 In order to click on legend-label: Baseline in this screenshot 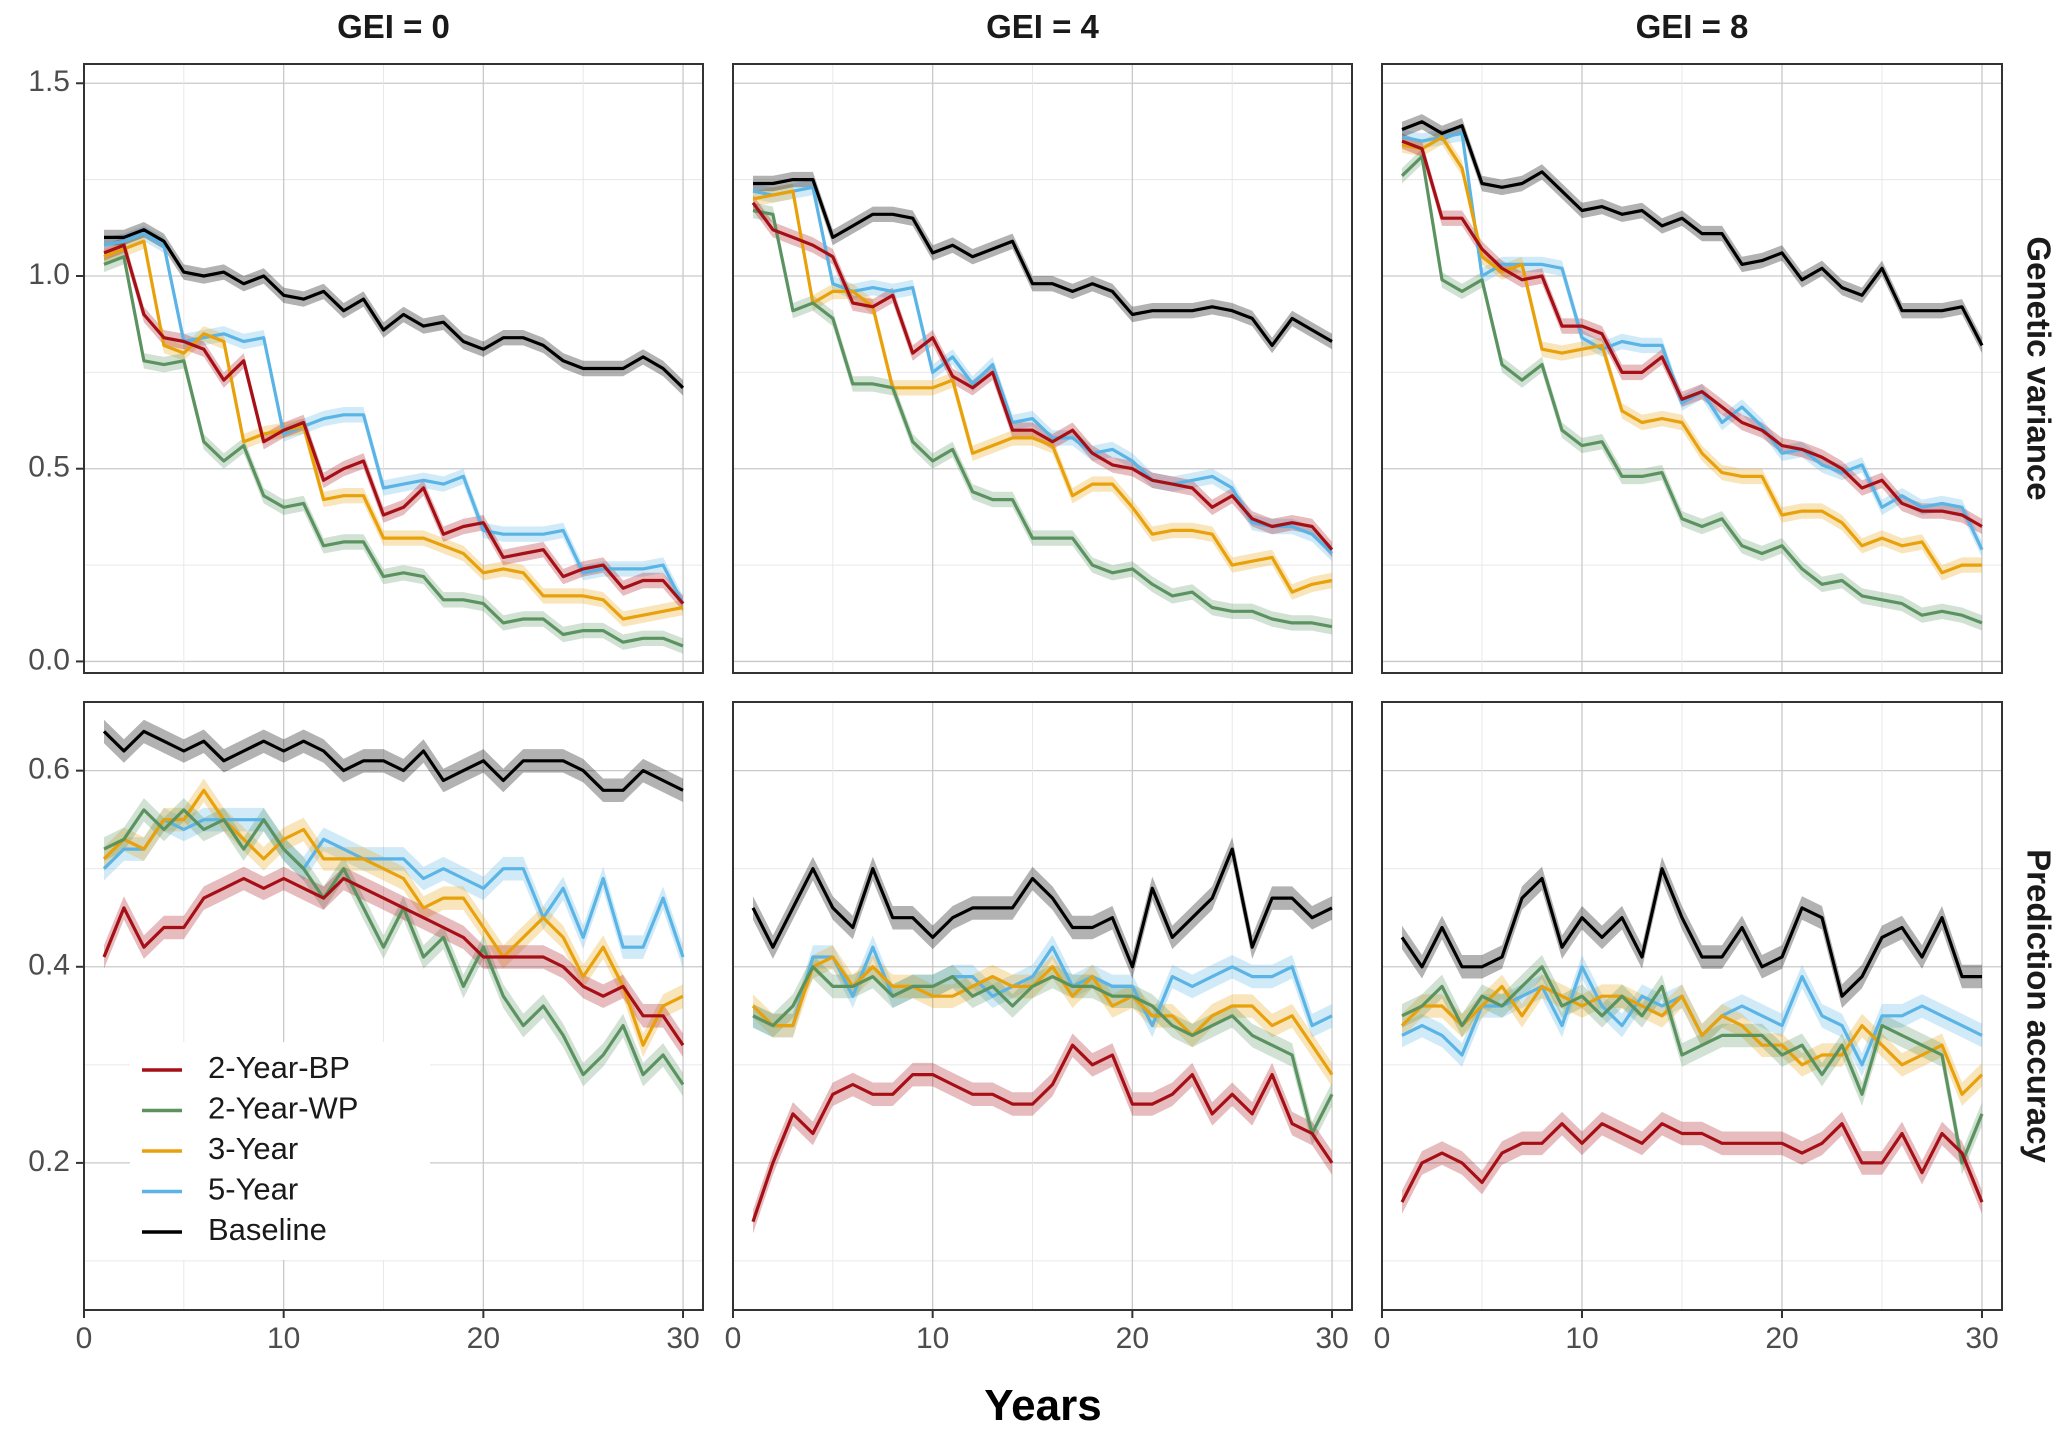, I will do `click(267, 1229)`.